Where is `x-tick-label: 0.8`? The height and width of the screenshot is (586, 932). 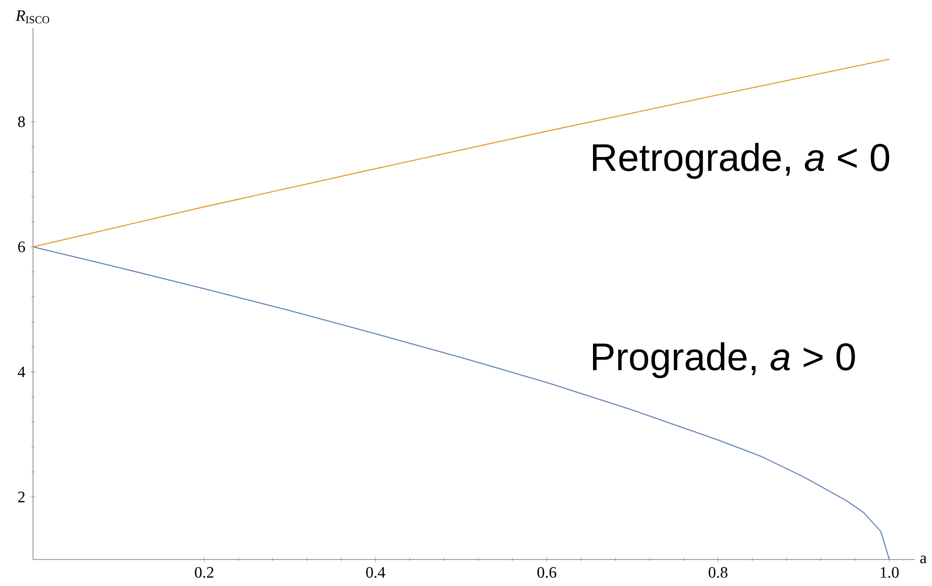 x-tick-label: 0.8 is located at coordinates (718, 572).